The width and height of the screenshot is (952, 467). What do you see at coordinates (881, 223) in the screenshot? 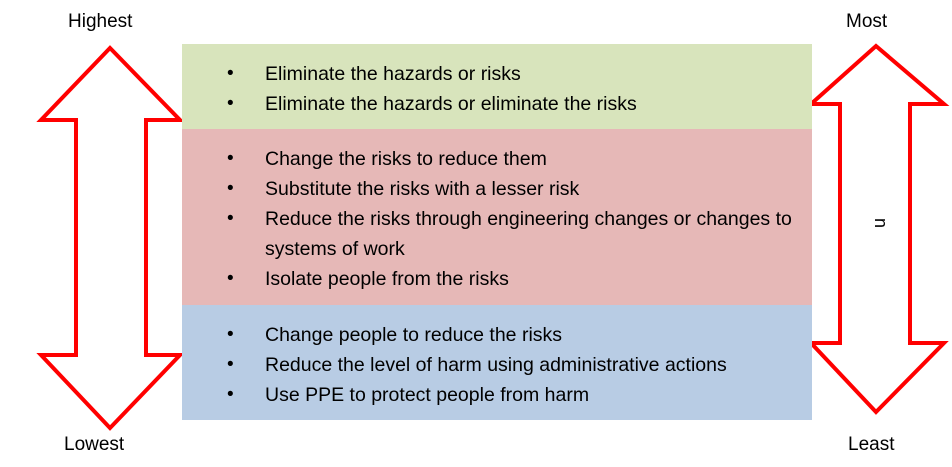
I see `right-arrow-label: n` at bounding box center [881, 223].